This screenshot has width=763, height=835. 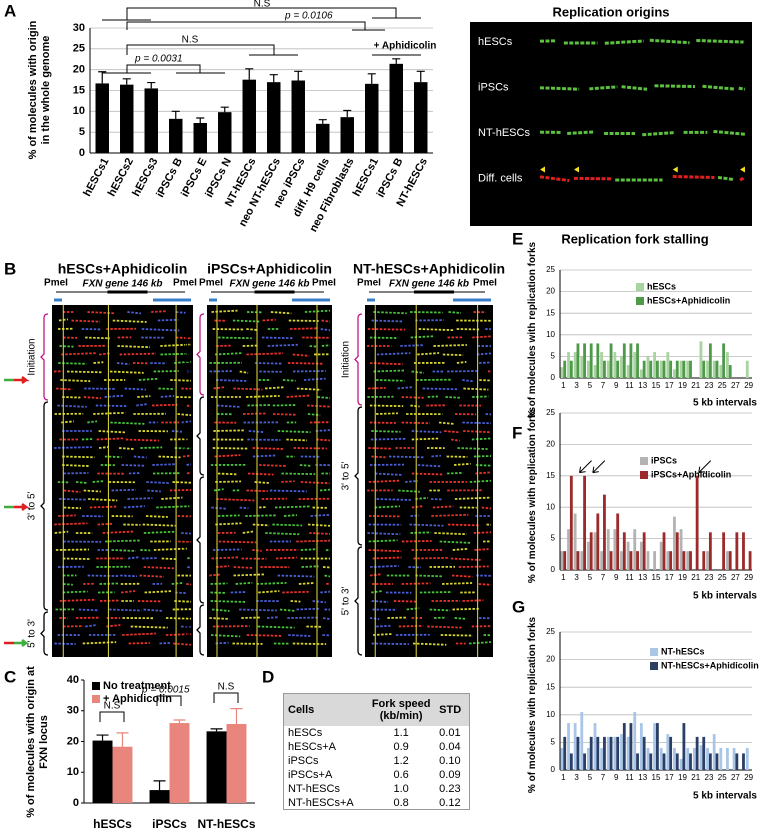 I want to click on table-header: Cells Fork speed (kb/min) STD, so click(x=376, y=710).